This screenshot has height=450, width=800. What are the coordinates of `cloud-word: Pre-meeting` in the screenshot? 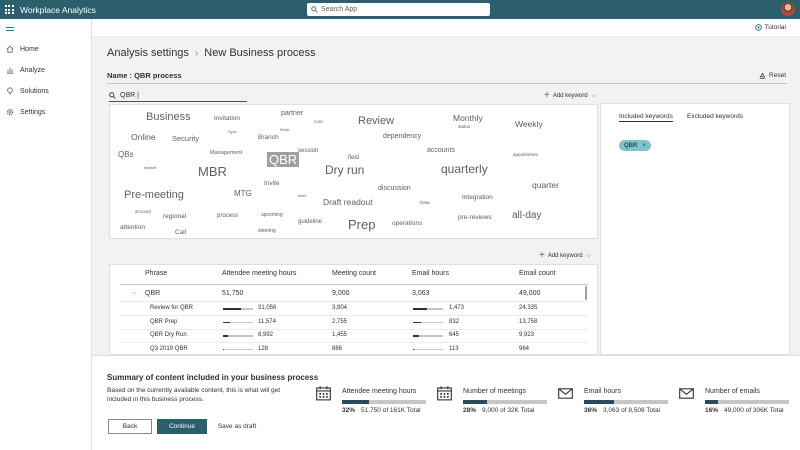 It's located at (154, 195).